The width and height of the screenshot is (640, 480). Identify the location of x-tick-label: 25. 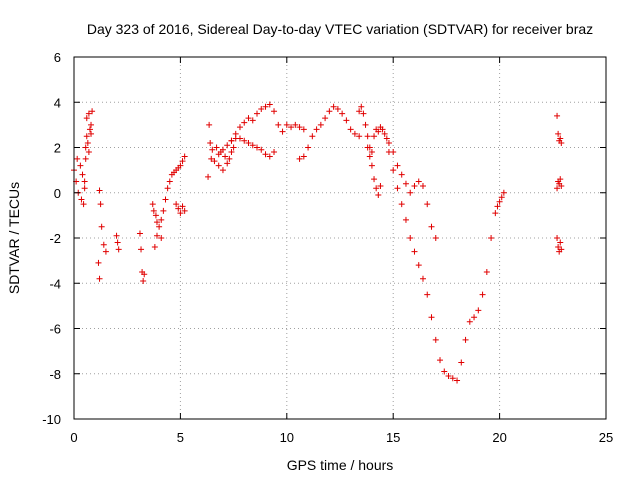
(606, 437).